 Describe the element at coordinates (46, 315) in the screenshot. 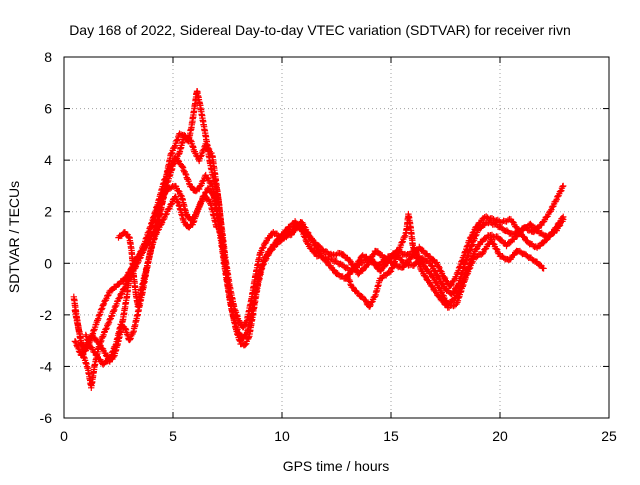

I see `y-tick-label: -2` at that location.